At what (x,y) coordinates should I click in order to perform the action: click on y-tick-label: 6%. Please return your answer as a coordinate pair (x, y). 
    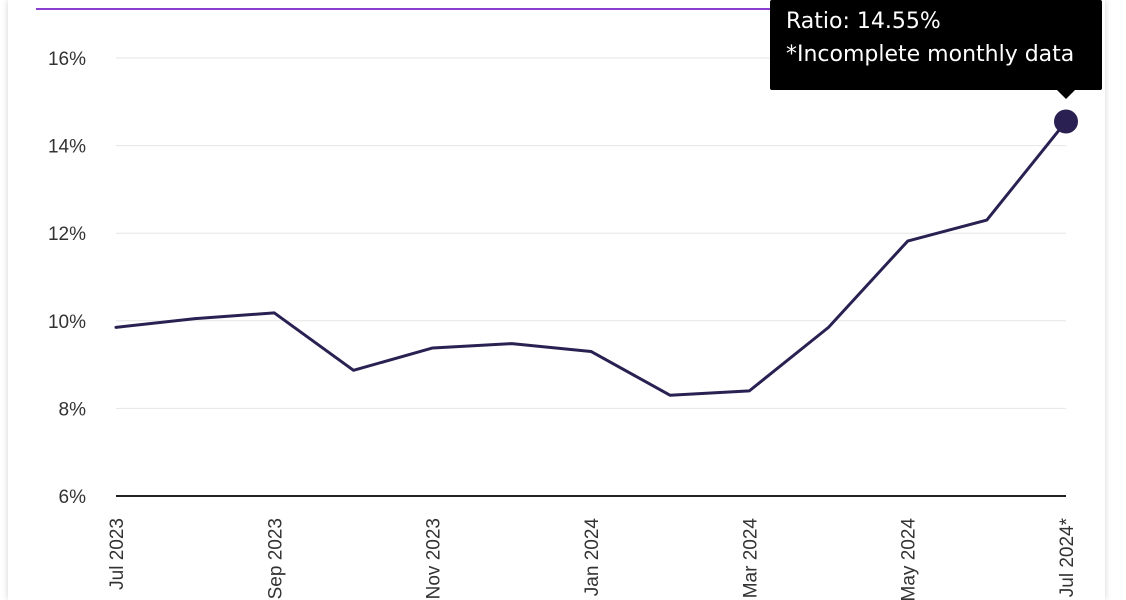
    Looking at the image, I should click on (73, 497).